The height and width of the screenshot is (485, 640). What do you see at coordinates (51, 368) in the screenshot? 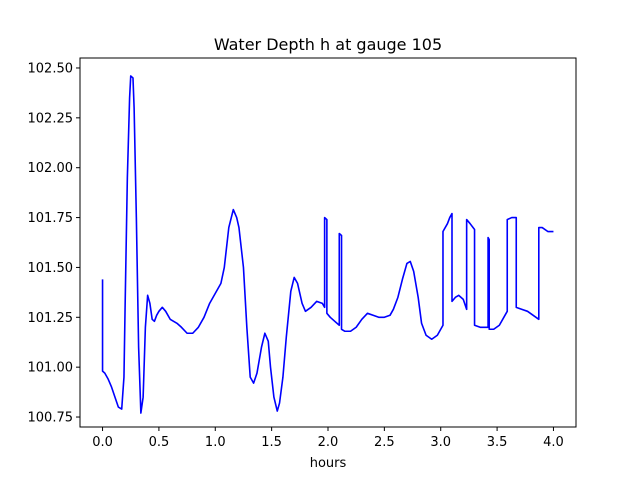
I see `y-tick-label: 101.00` at bounding box center [51, 368].